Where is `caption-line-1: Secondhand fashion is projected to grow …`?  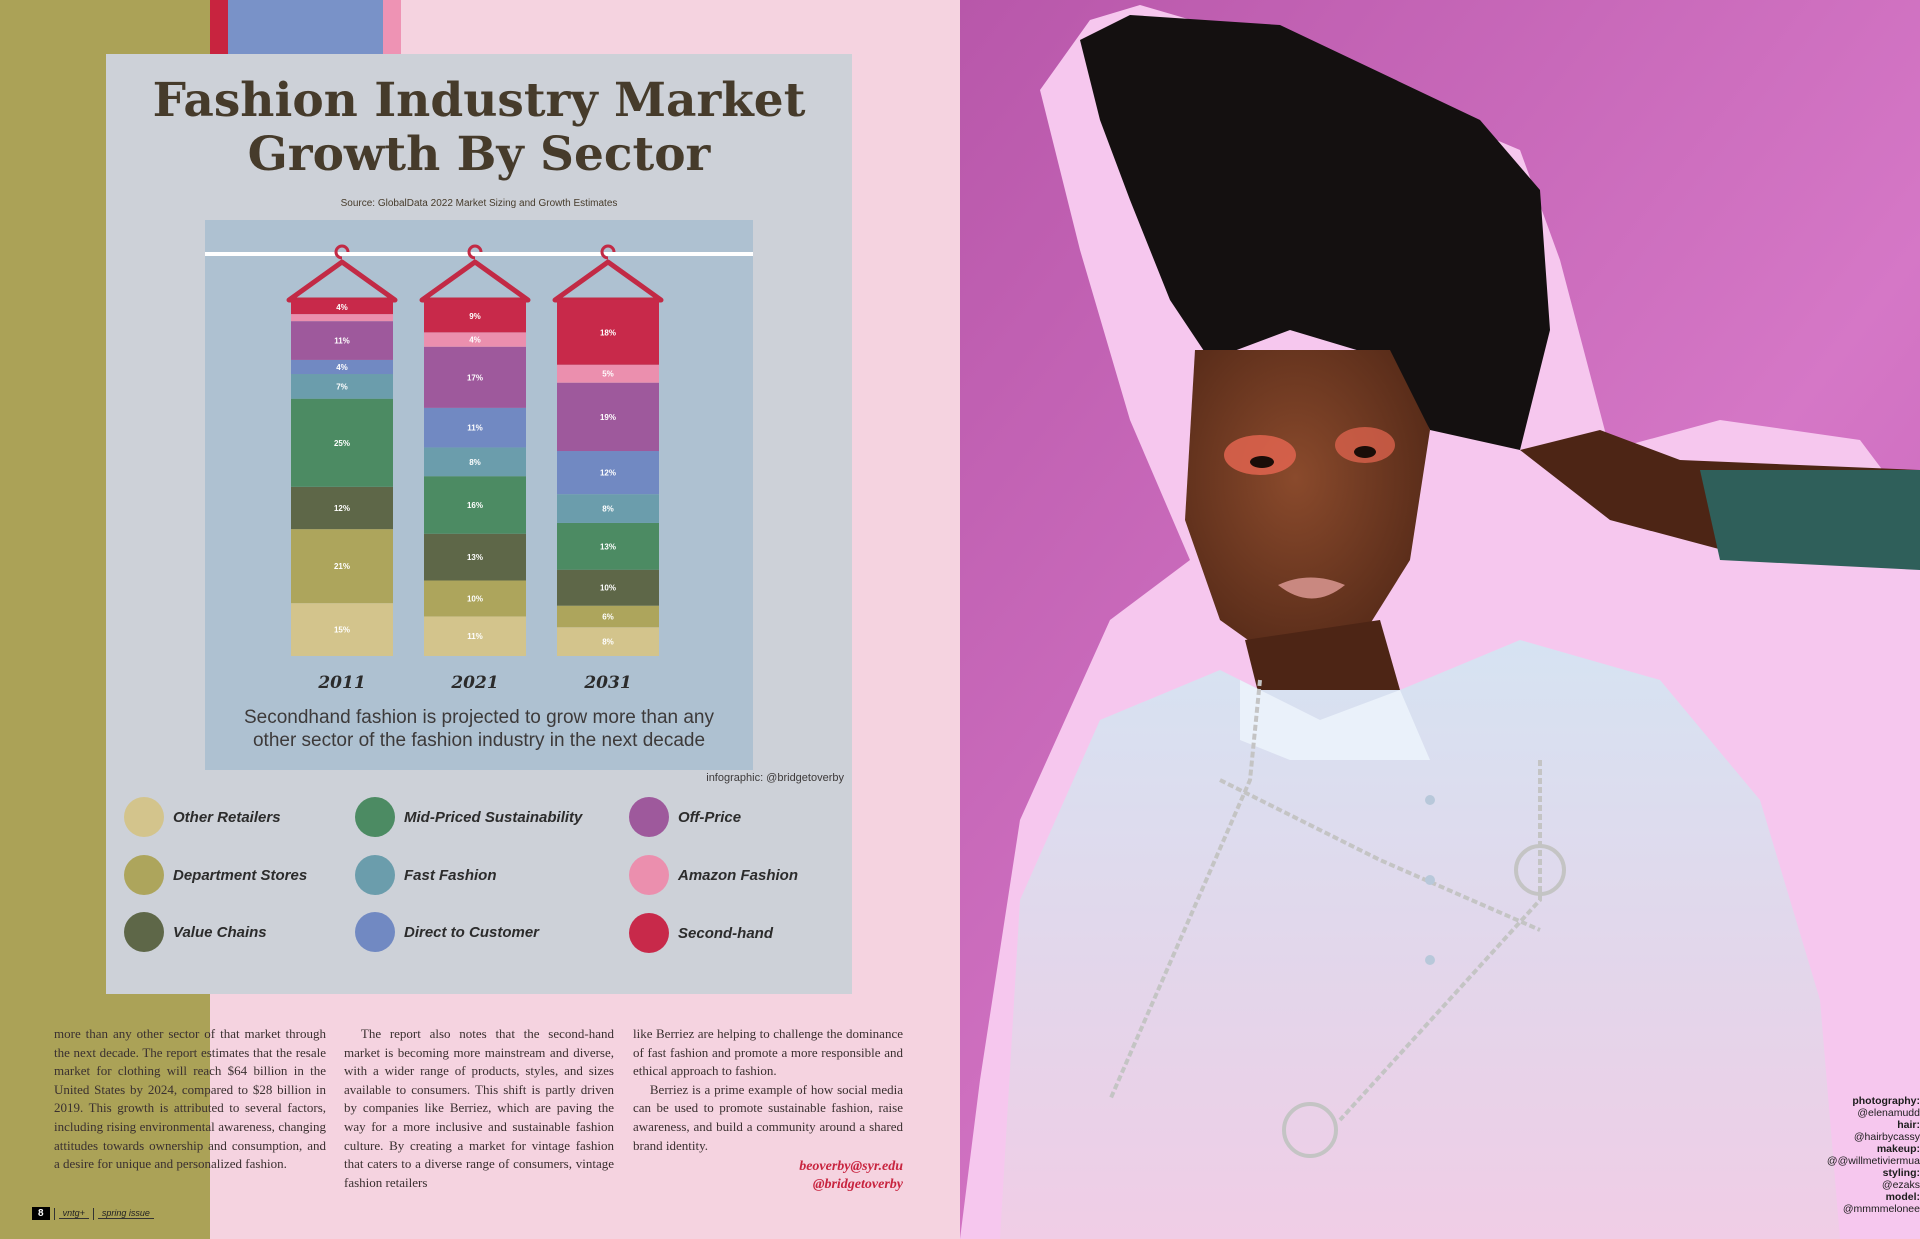
caption-line-1: Secondhand fashion is projected to grow … is located at coordinates (479, 717).